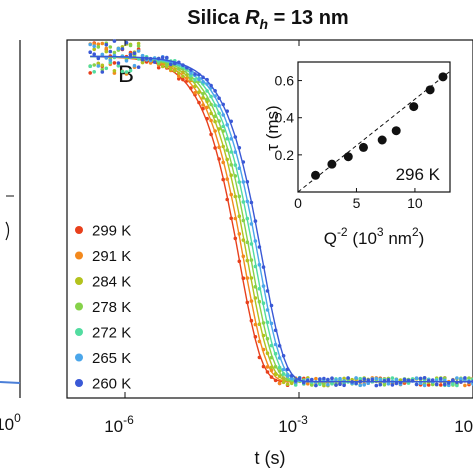  What do you see at coordinates (357, 203) in the screenshot?
I see `inset-x-tick-label: 5` at bounding box center [357, 203].